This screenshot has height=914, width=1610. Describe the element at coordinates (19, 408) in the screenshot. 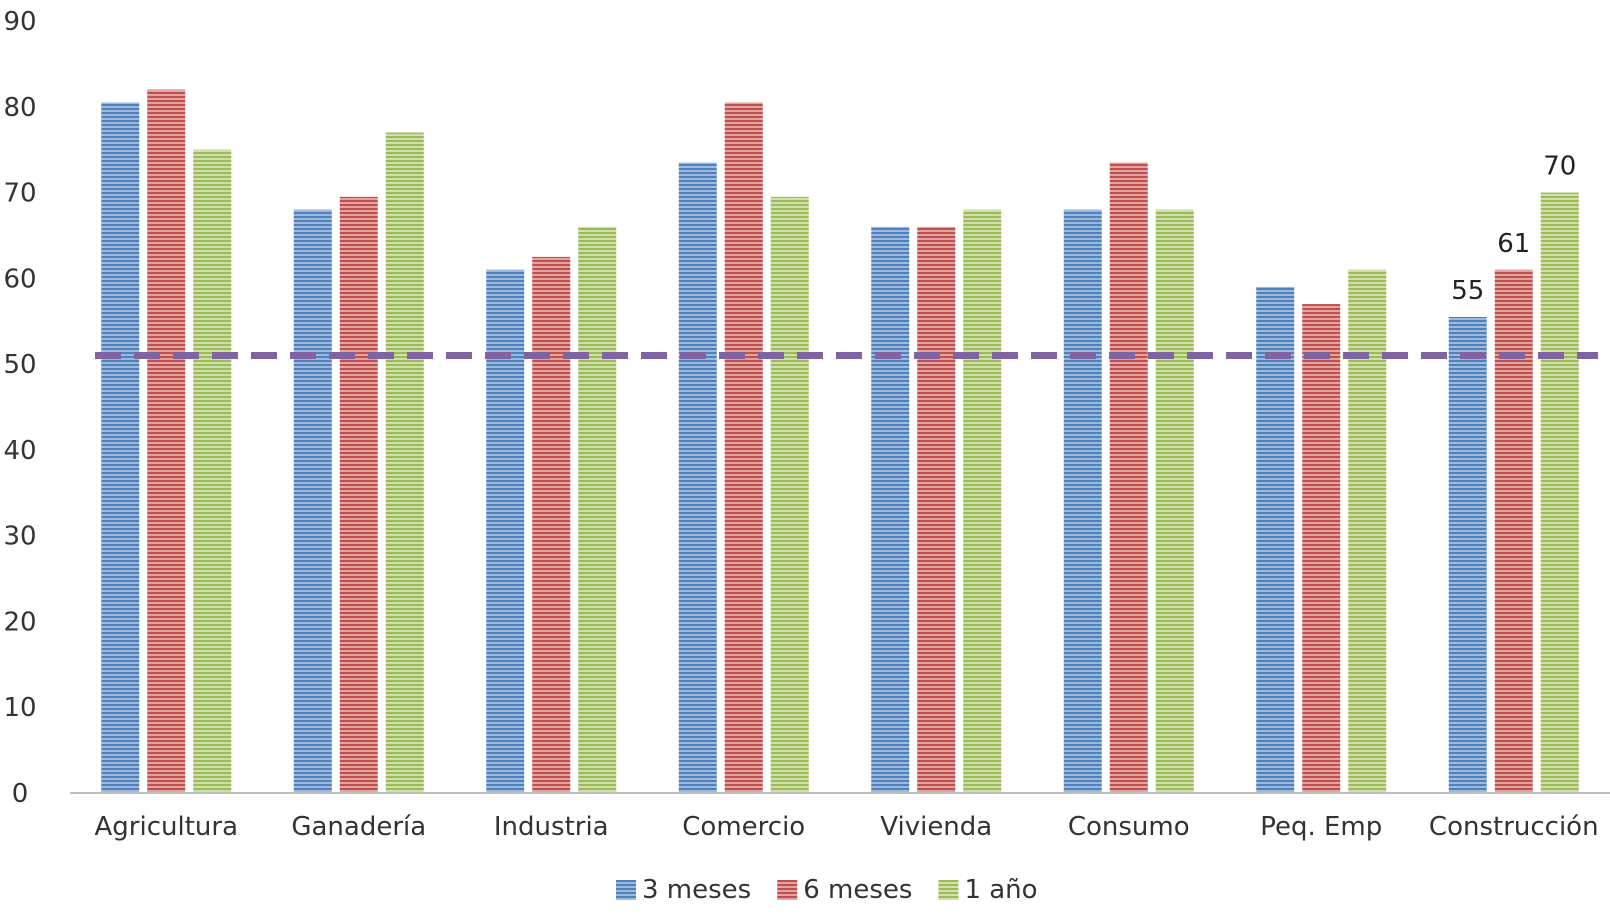

I see `y-axis: 0 10 20 30 40 50 60 70 80 90` at that location.